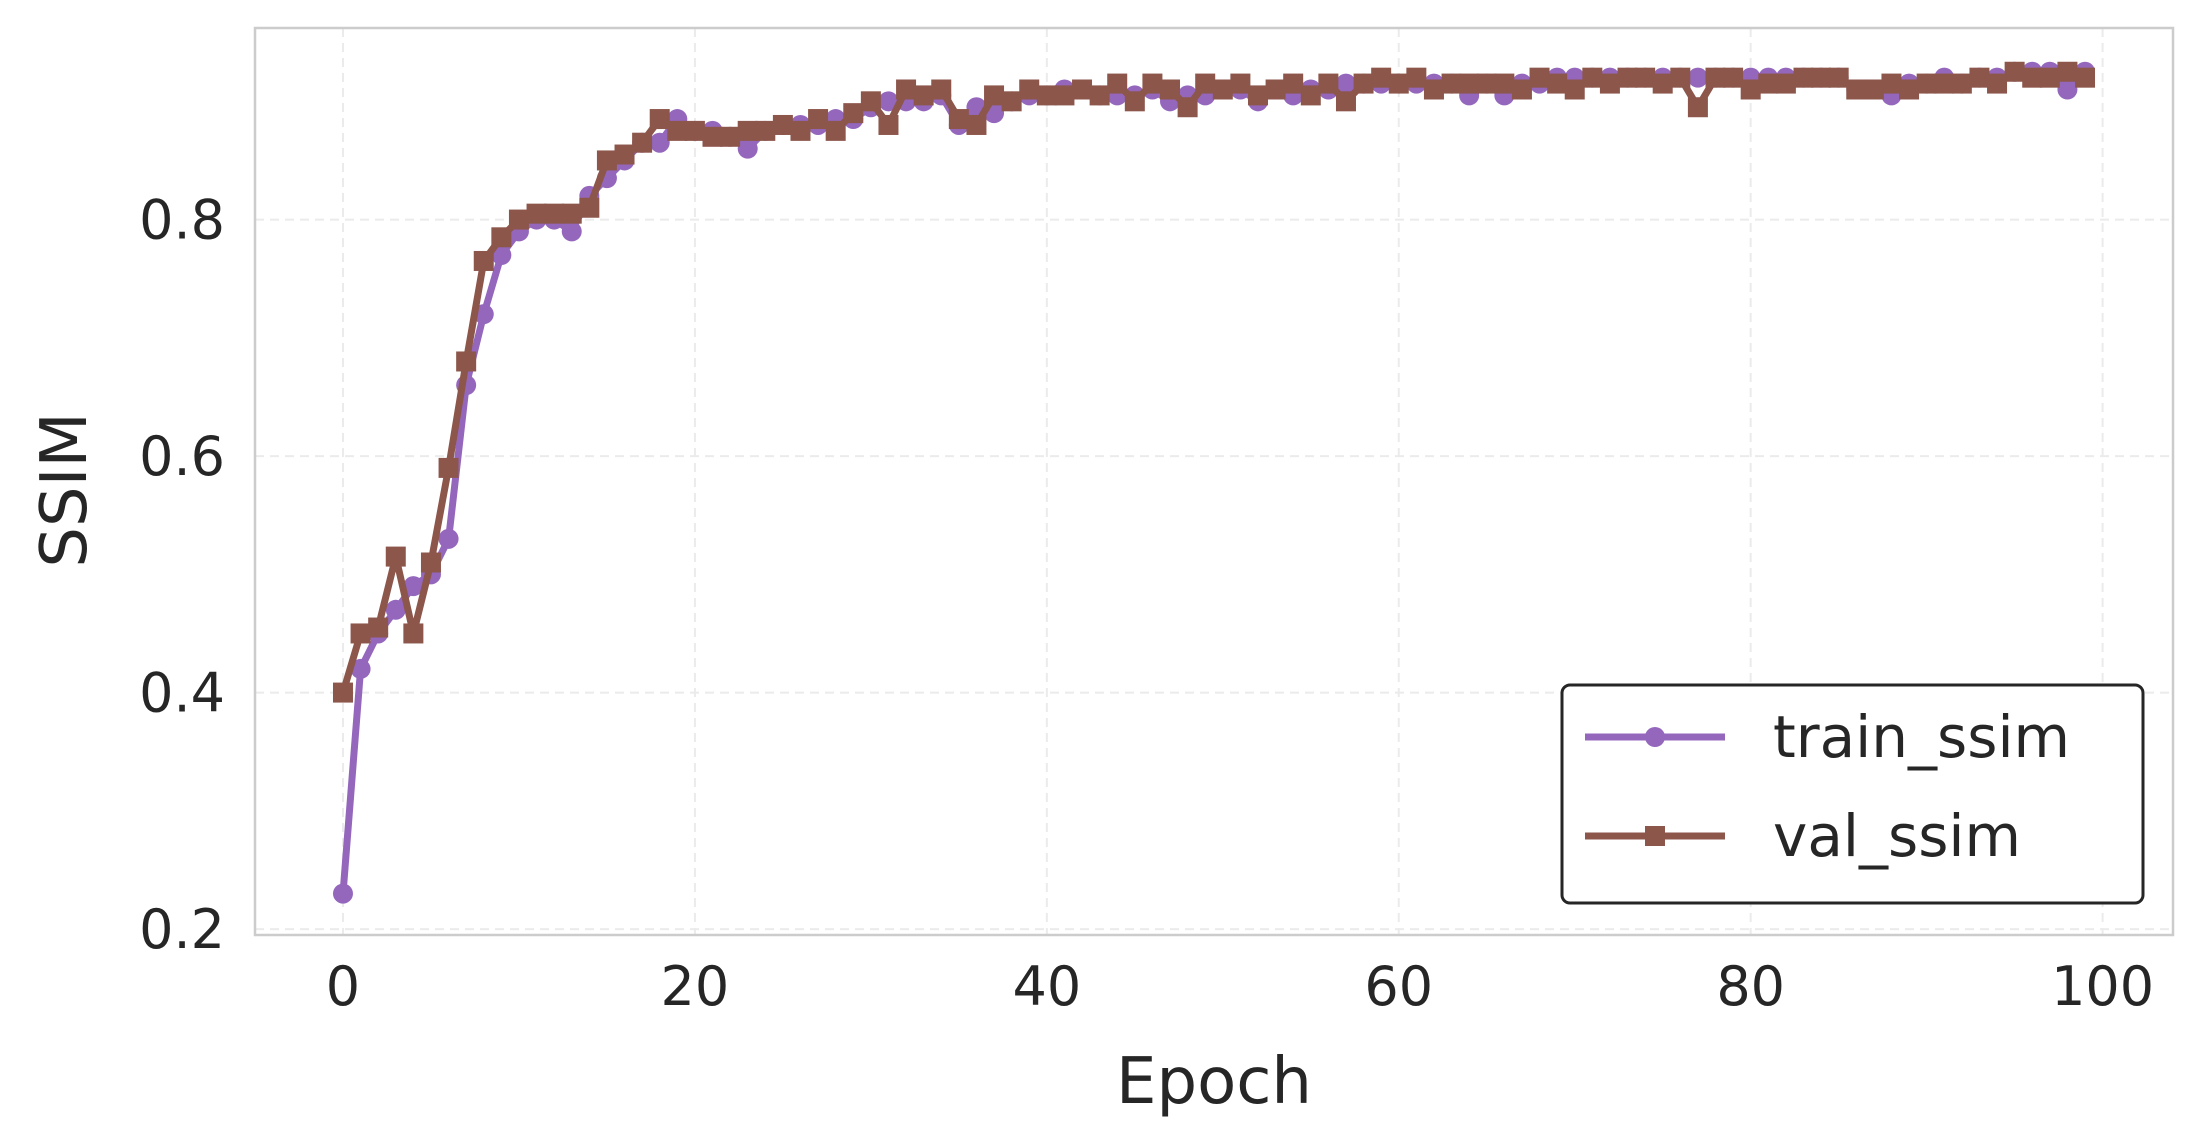  What do you see at coordinates (1240, 986) in the screenshot?
I see `x-axis-ticks: 0 20 40 60 80 100` at bounding box center [1240, 986].